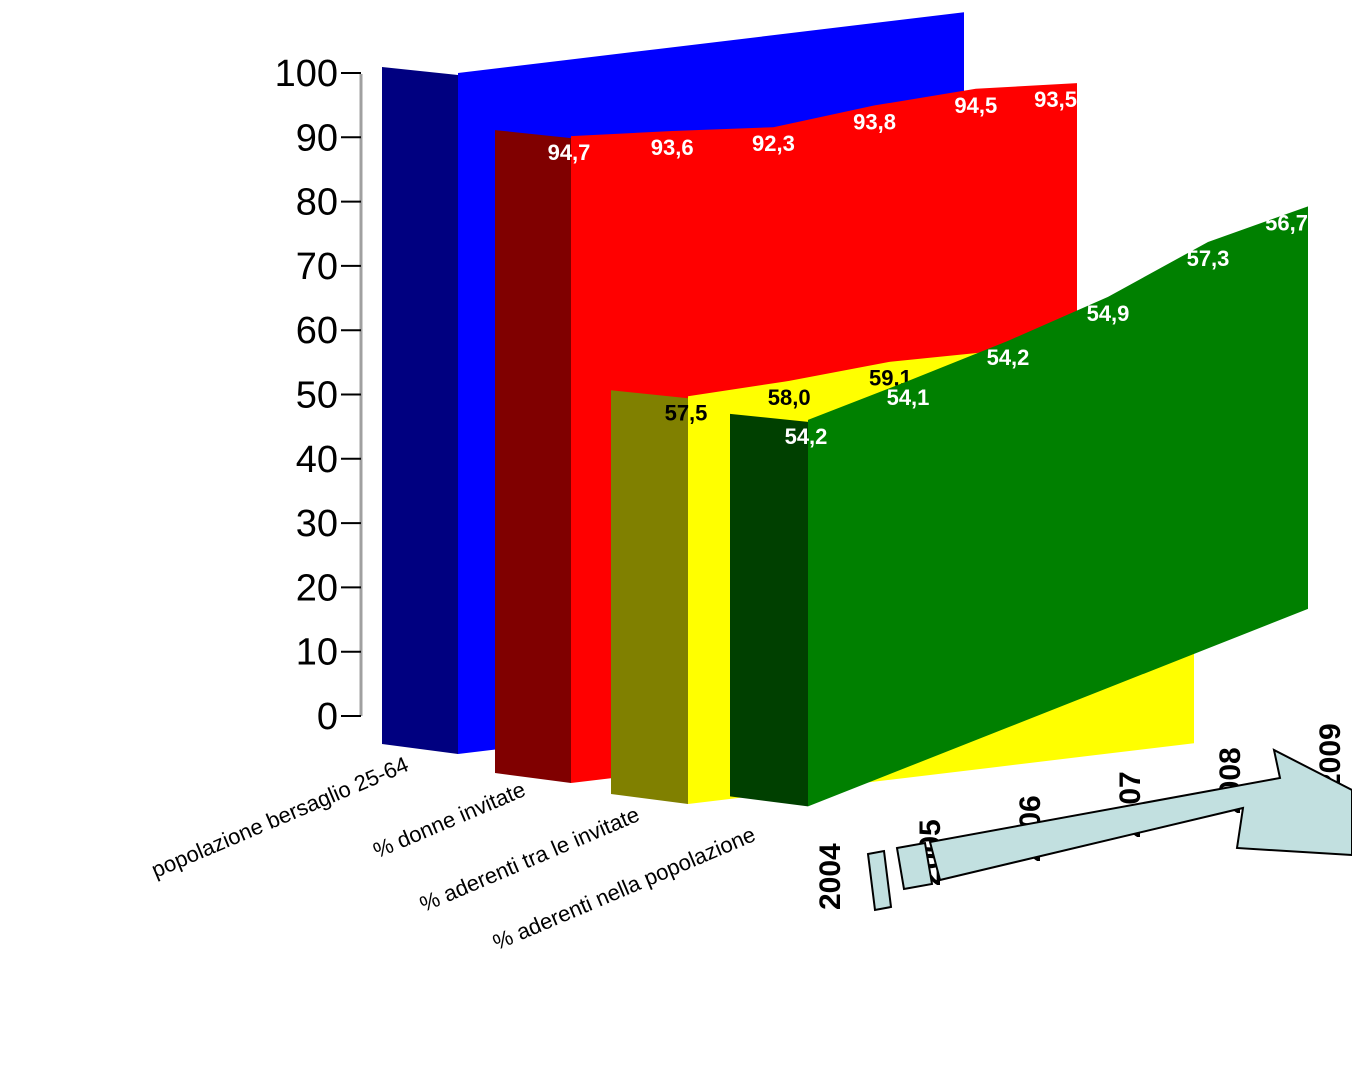  I want to click on y-tick-label: 70, so click(317, 267).